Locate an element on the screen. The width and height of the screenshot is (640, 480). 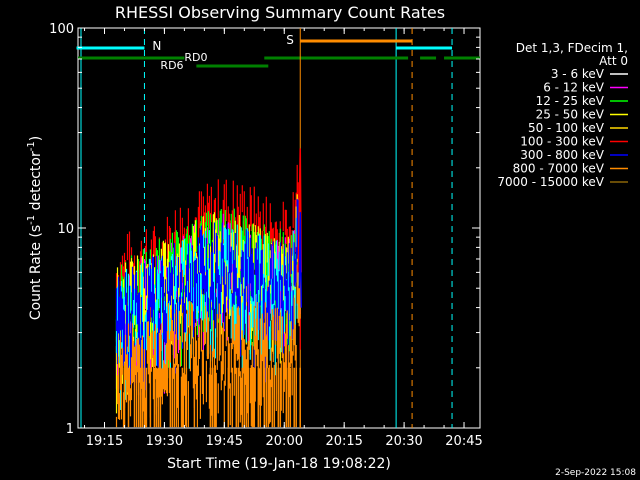
x-tick-label: 19:30 is located at coordinates (164, 441).